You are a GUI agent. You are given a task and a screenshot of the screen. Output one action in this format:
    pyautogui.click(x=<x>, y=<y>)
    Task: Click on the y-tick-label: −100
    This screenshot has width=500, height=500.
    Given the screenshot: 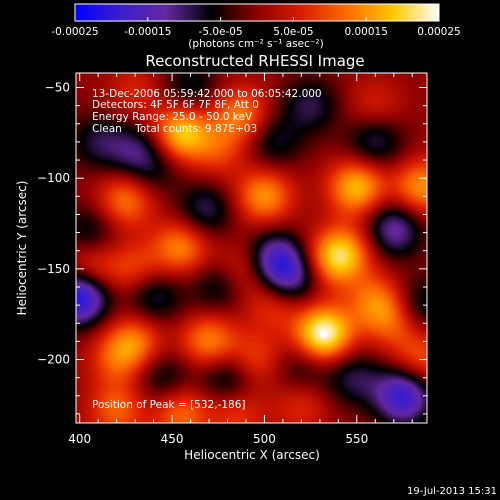 What is the action you would take?
    pyautogui.click(x=53, y=178)
    